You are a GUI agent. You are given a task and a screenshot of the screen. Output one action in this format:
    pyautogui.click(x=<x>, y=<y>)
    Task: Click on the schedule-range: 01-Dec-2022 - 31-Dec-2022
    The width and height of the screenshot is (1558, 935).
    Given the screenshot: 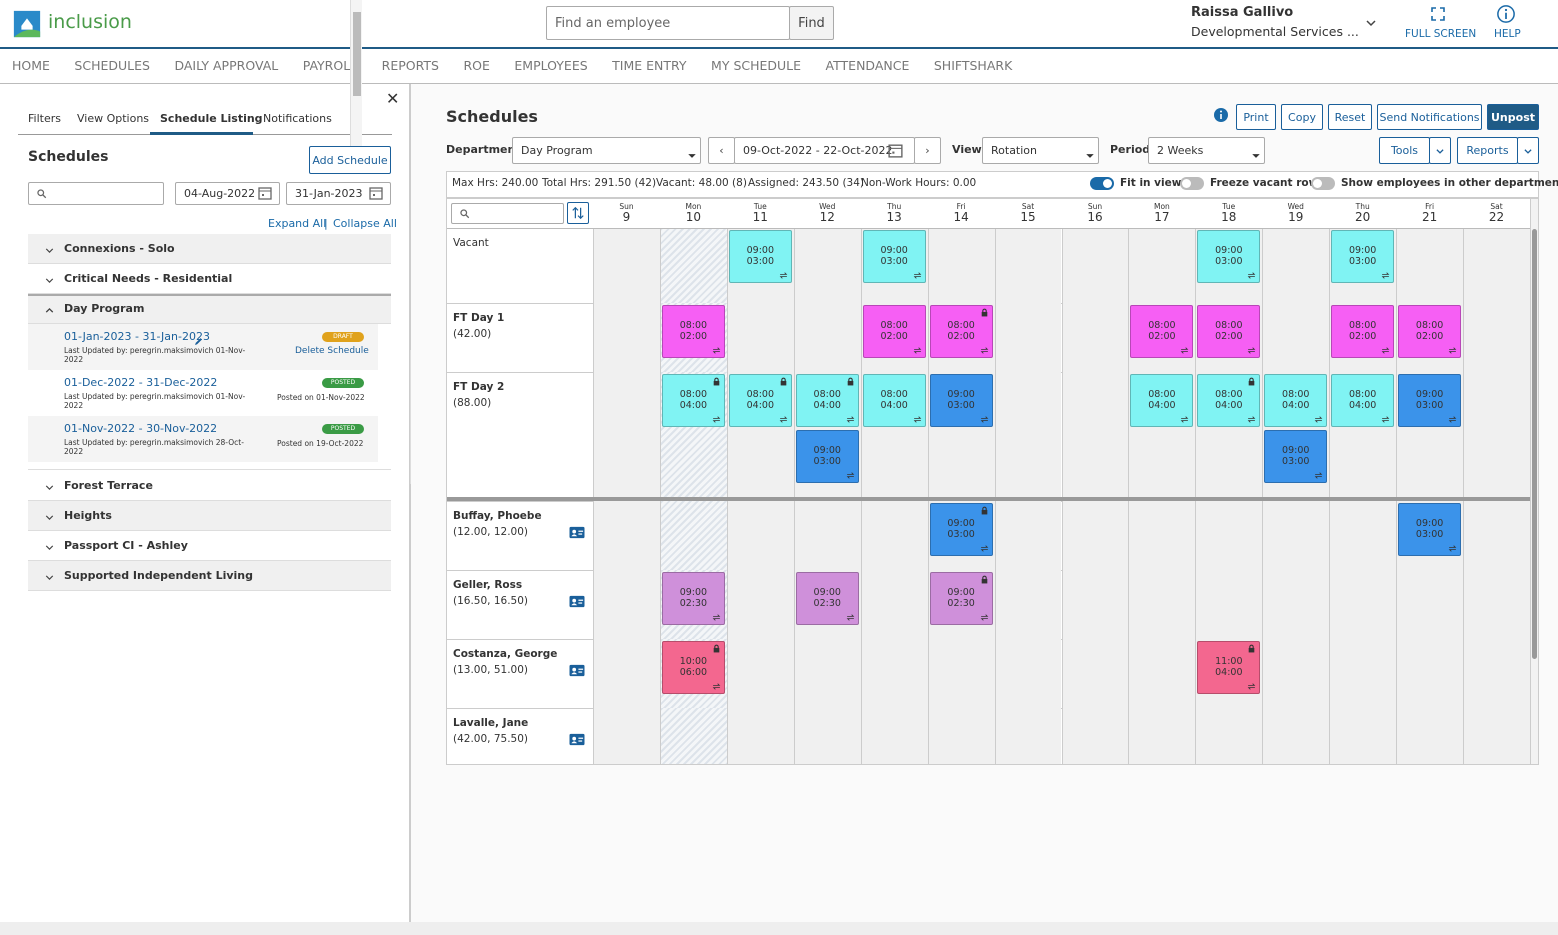 What is the action you would take?
    pyautogui.click(x=141, y=382)
    